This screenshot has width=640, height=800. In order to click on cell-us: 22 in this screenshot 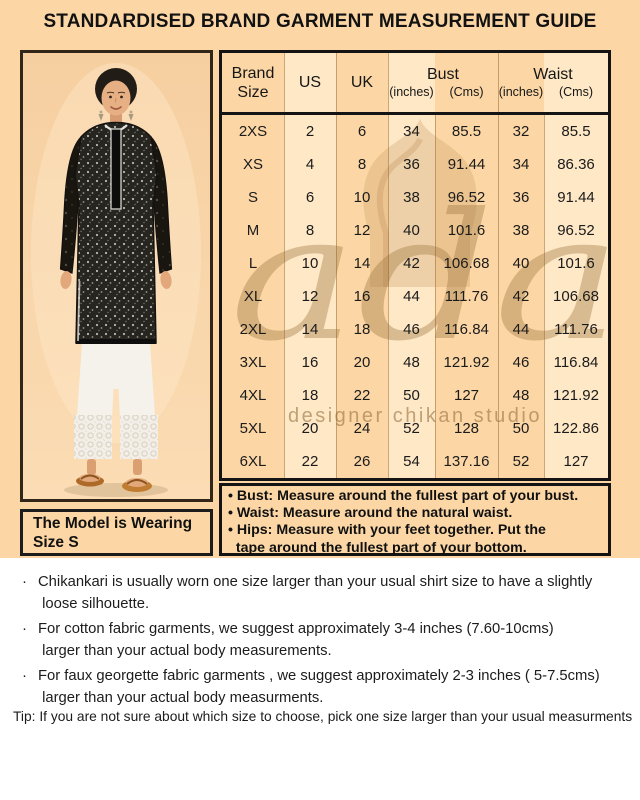, I will do `click(310, 461)`.